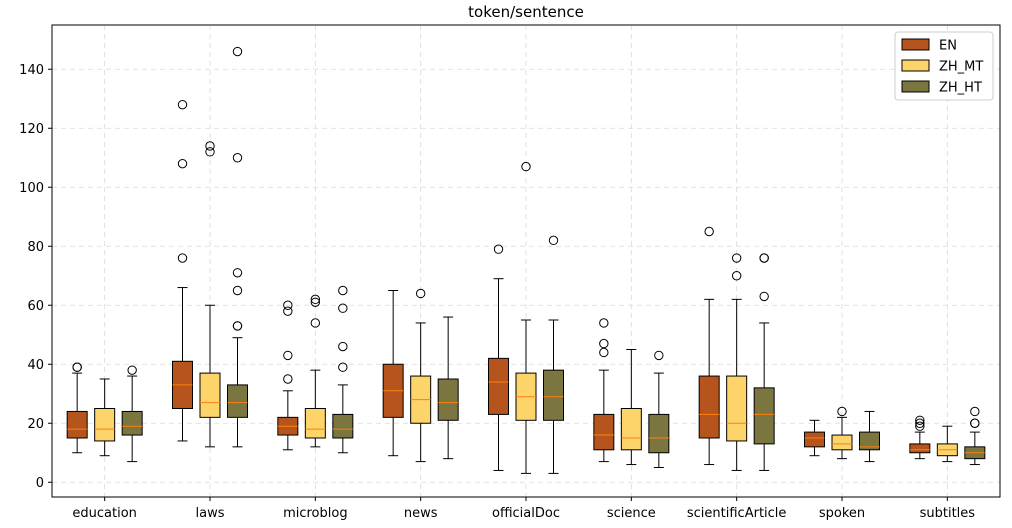 Image resolution: width=1012 pixels, height=528 pixels. What do you see at coordinates (104, 513) in the screenshot?
I see `x-tick-label-education: education` at bounding box center [104, 513].